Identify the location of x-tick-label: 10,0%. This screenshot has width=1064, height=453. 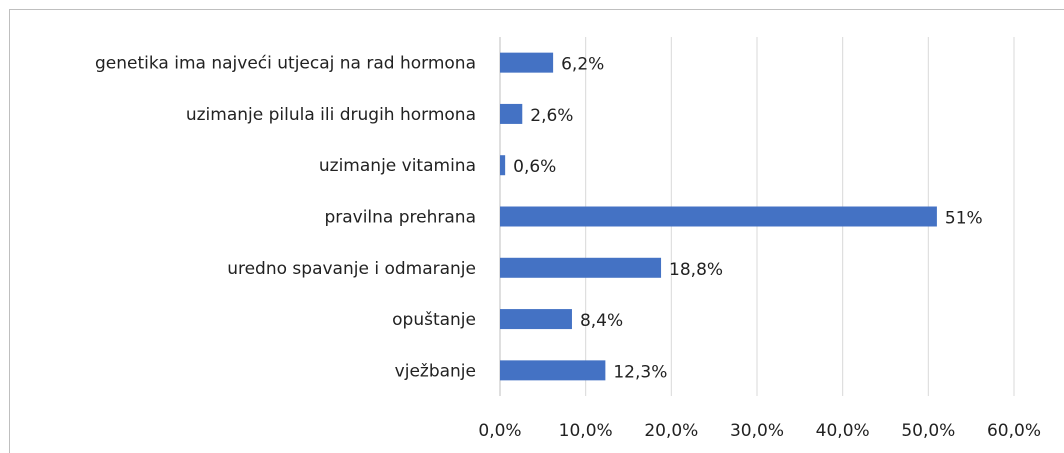
(586, 431).